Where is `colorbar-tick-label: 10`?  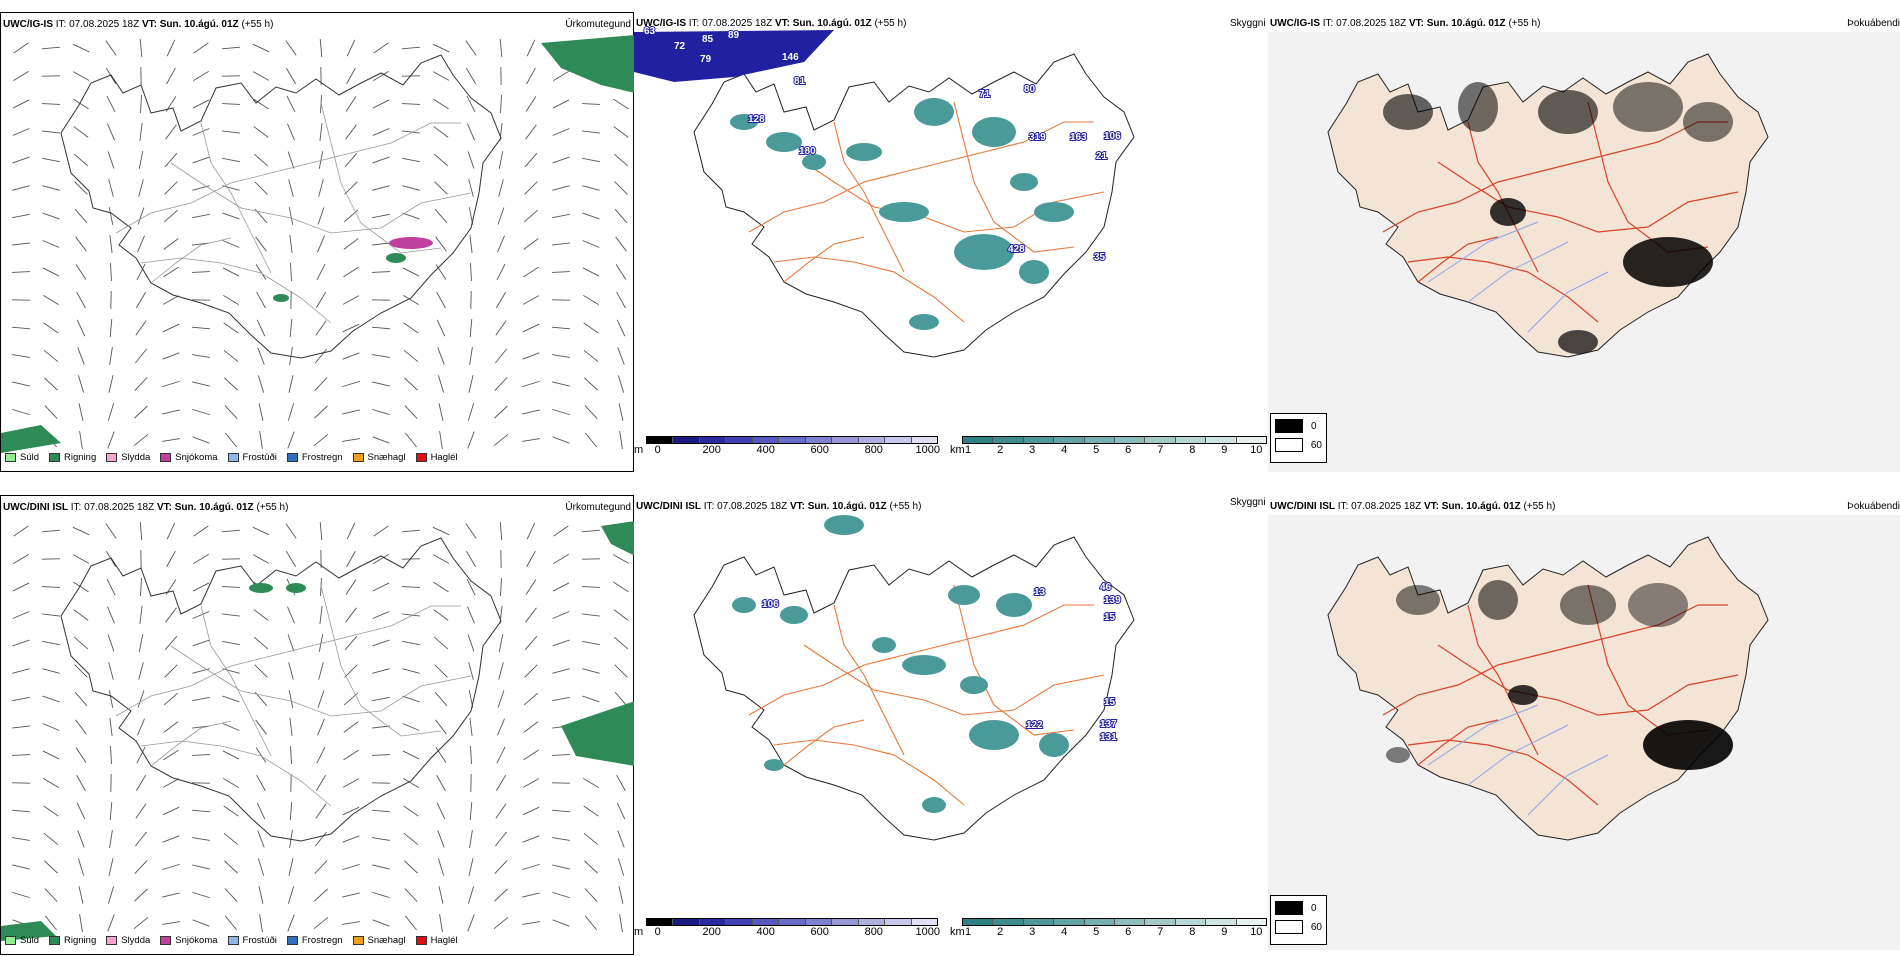
colorbar-tick-label: 10 is located at coordinates (1256, 932).